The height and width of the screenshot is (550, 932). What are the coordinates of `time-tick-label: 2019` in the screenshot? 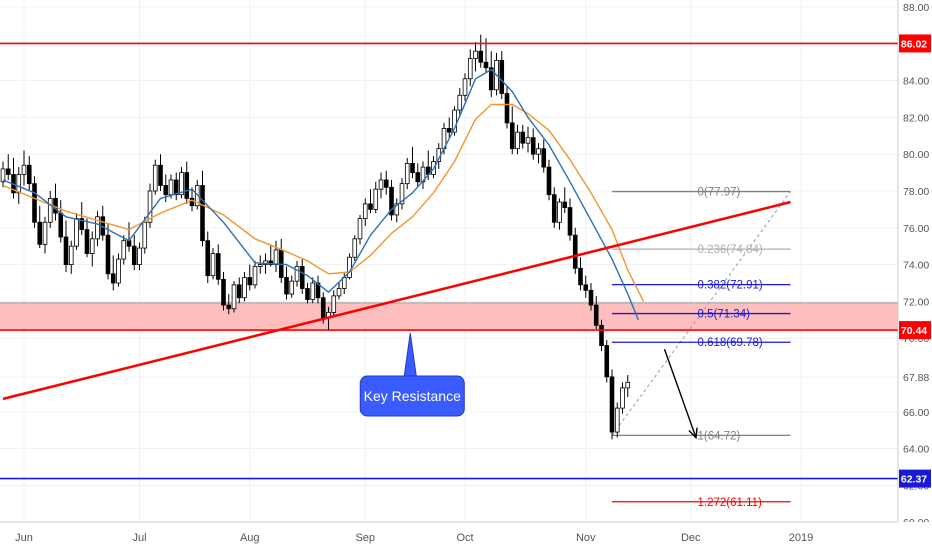 It's located at (801, 538).